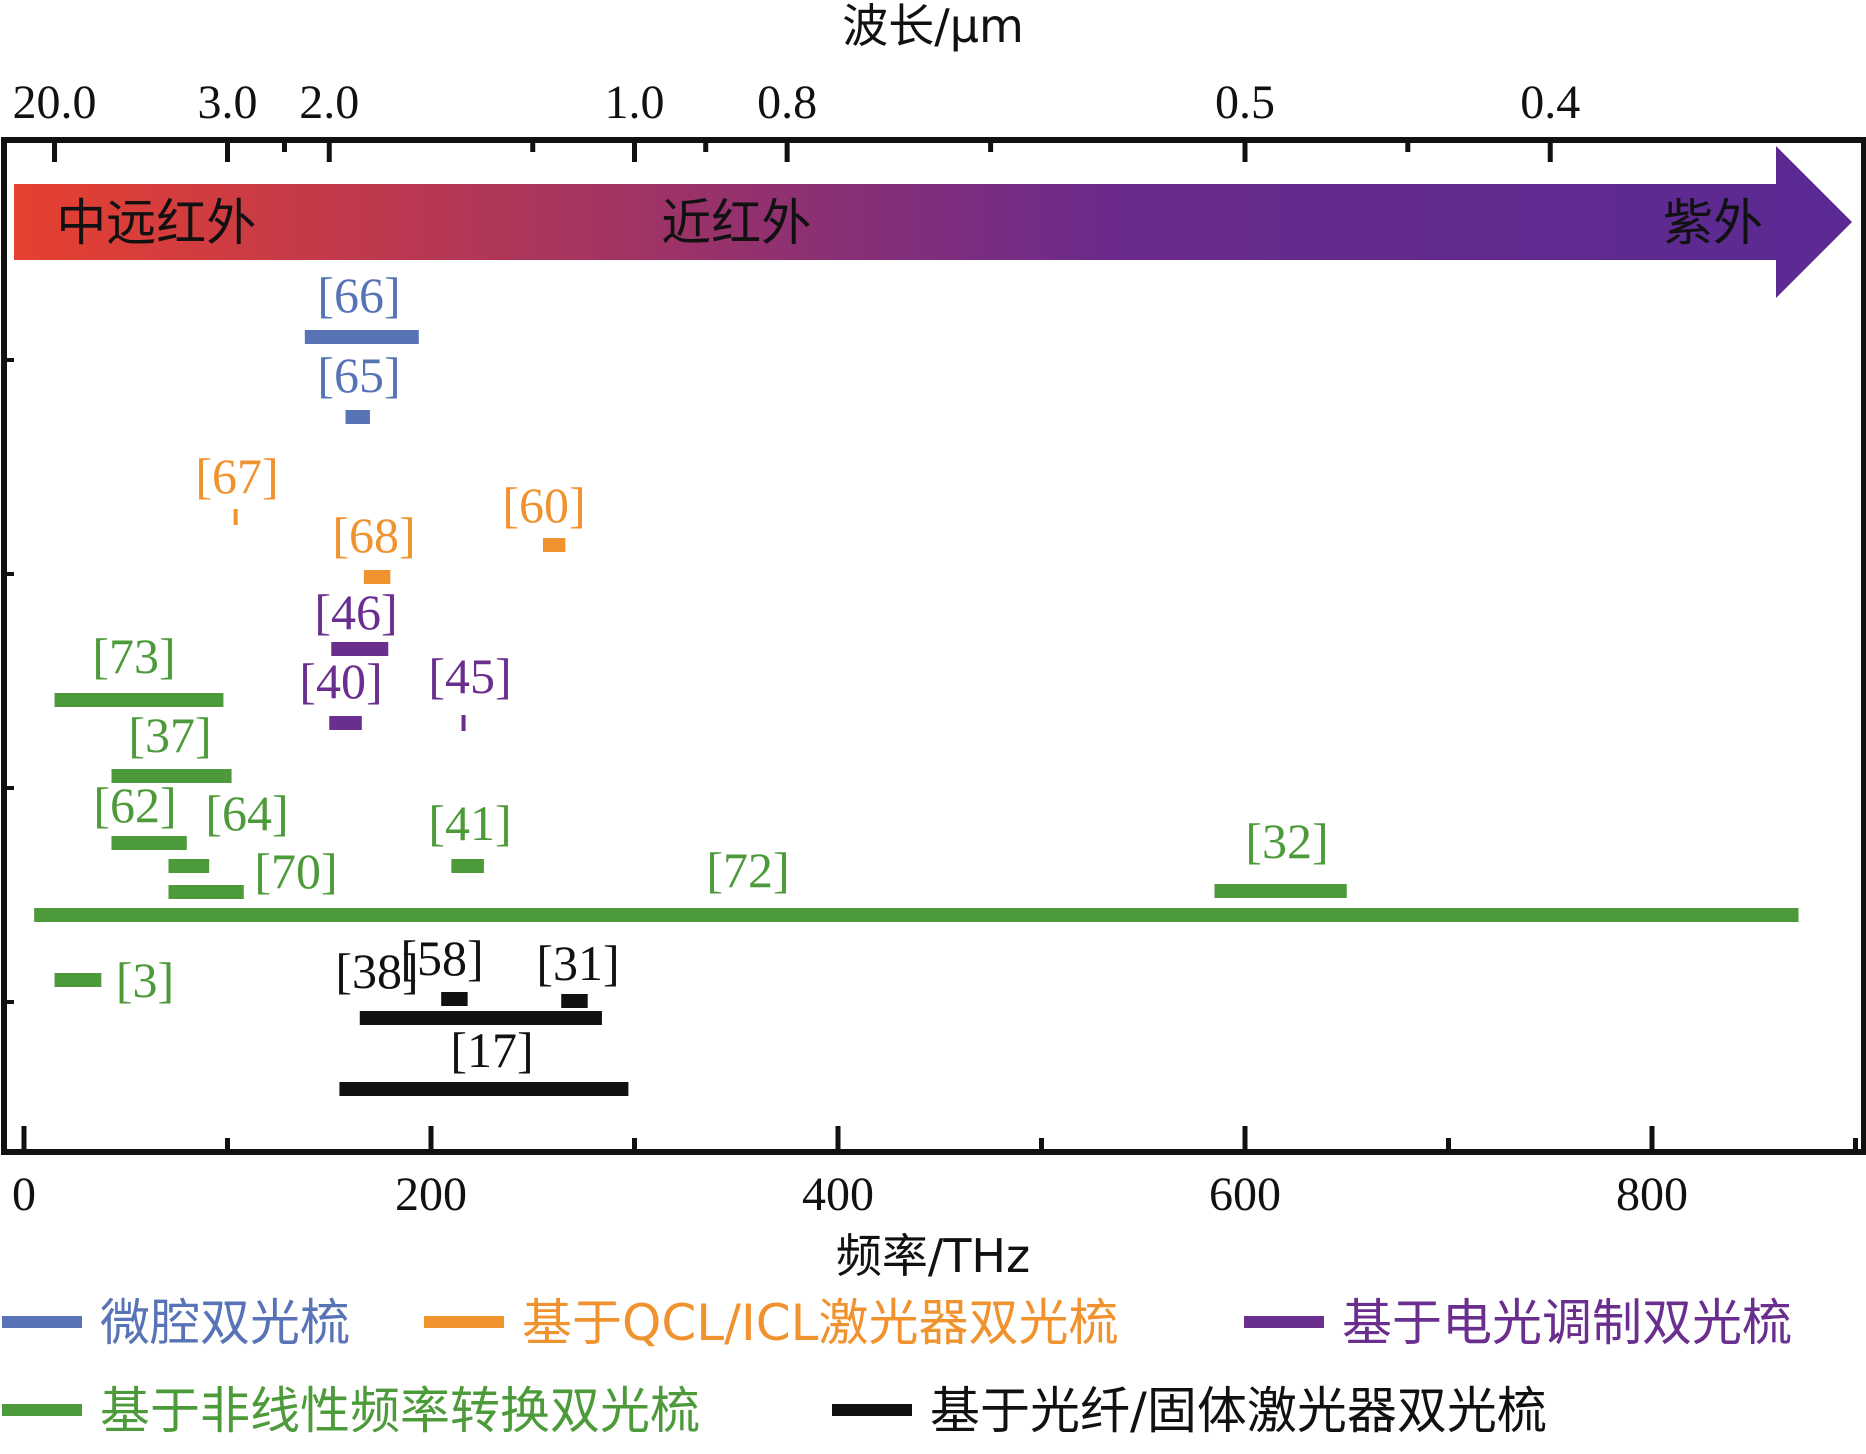  I want to click on legend-item-microcavity: 微腔双光梳, so click(176, 1323).